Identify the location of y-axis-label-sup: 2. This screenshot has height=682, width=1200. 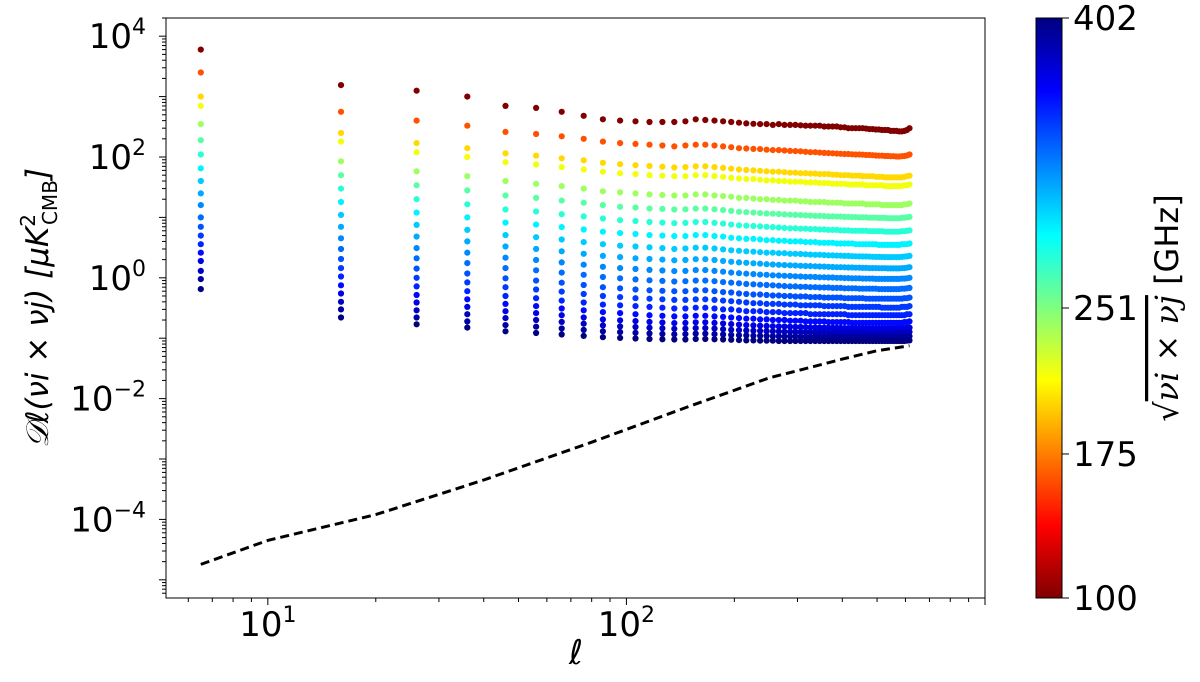
(28, 220).